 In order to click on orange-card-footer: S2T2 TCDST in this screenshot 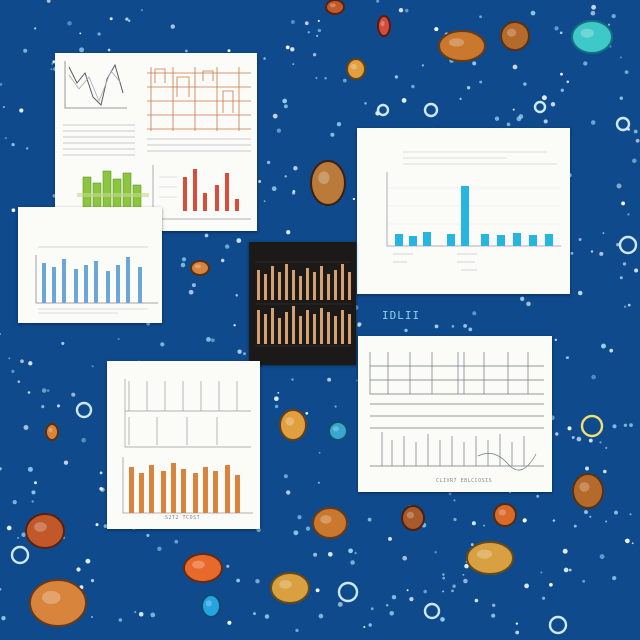, I will do `click(183, 518)`.